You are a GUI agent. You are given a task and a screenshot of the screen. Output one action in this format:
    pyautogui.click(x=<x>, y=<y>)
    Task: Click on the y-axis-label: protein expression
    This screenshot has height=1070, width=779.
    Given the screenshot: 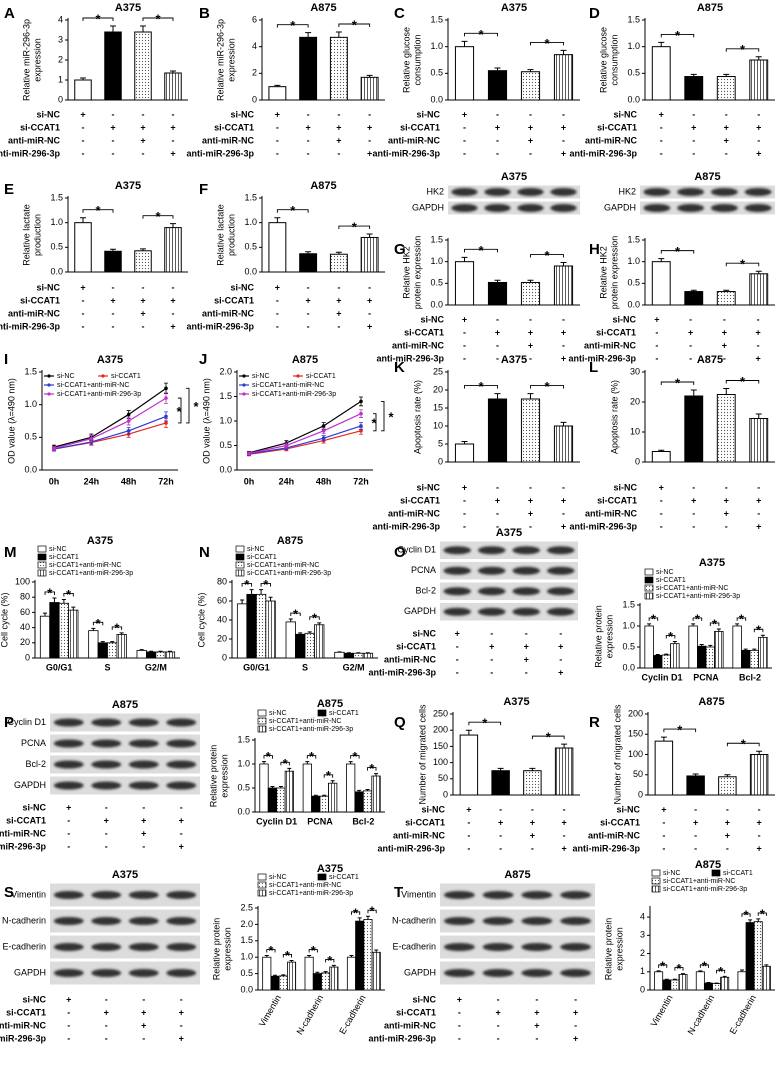 What is the action you would take?
    pyautogui.click(x=614, y=273)
    